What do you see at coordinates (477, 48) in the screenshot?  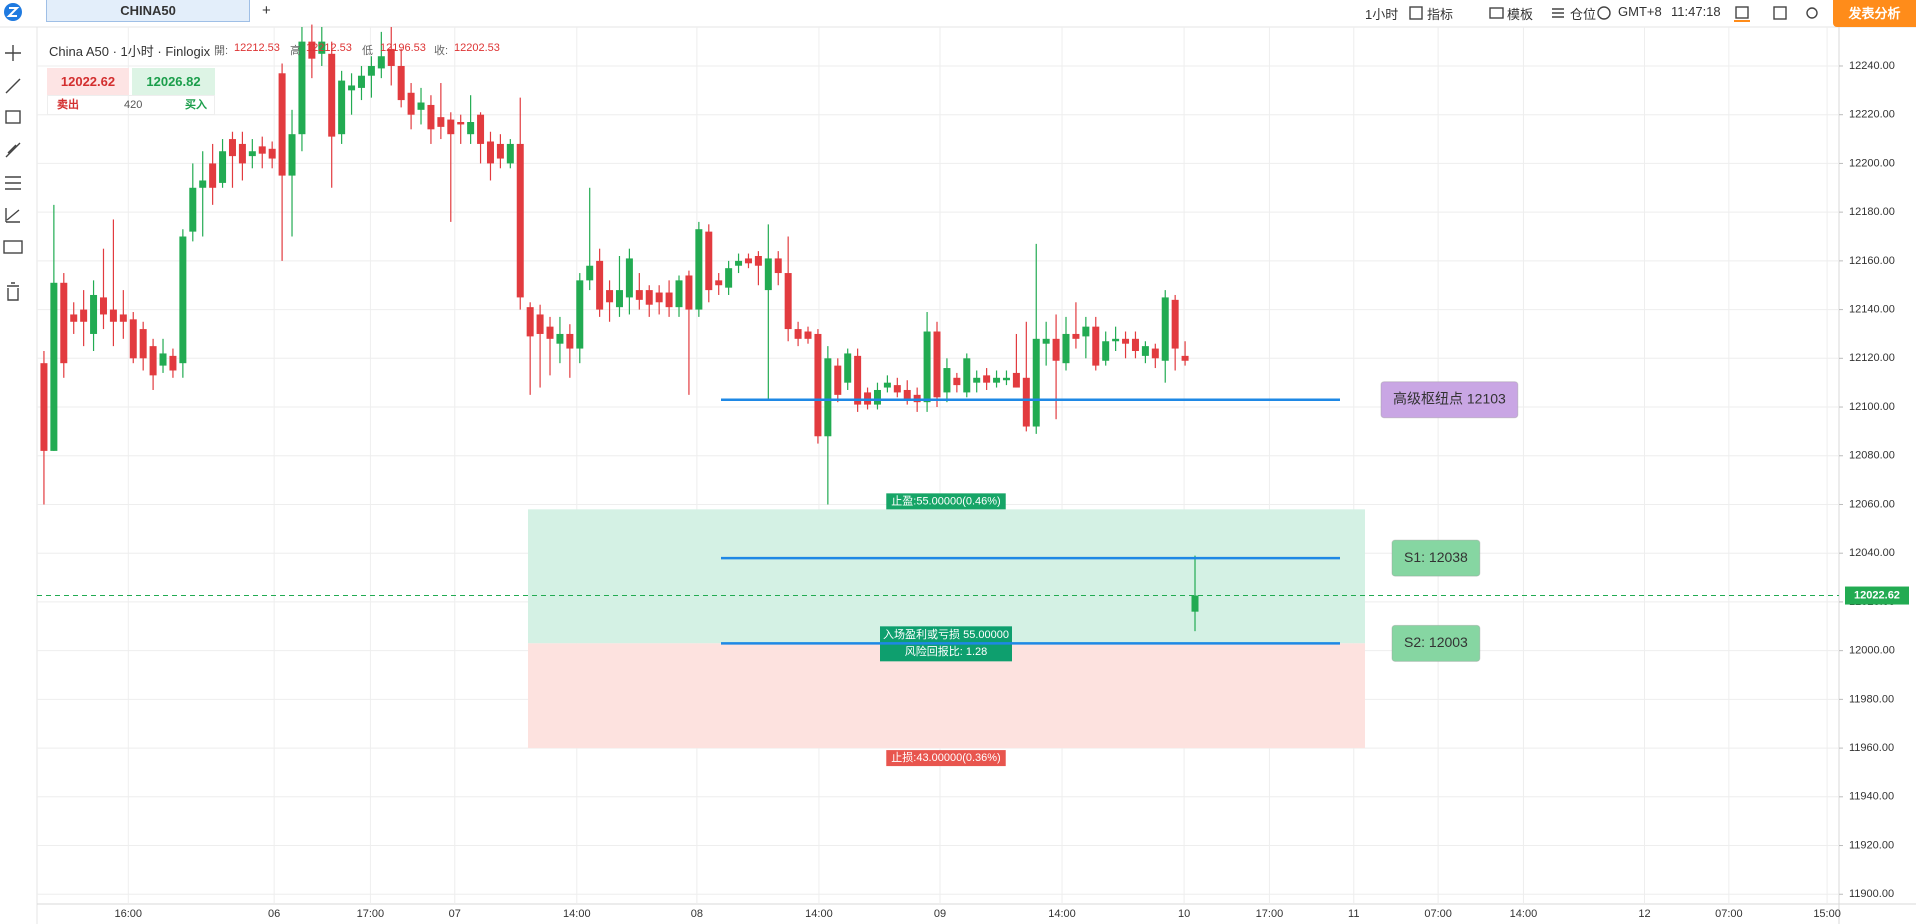 I see `close-value: 12202.53` at bounding box center [477, 48].